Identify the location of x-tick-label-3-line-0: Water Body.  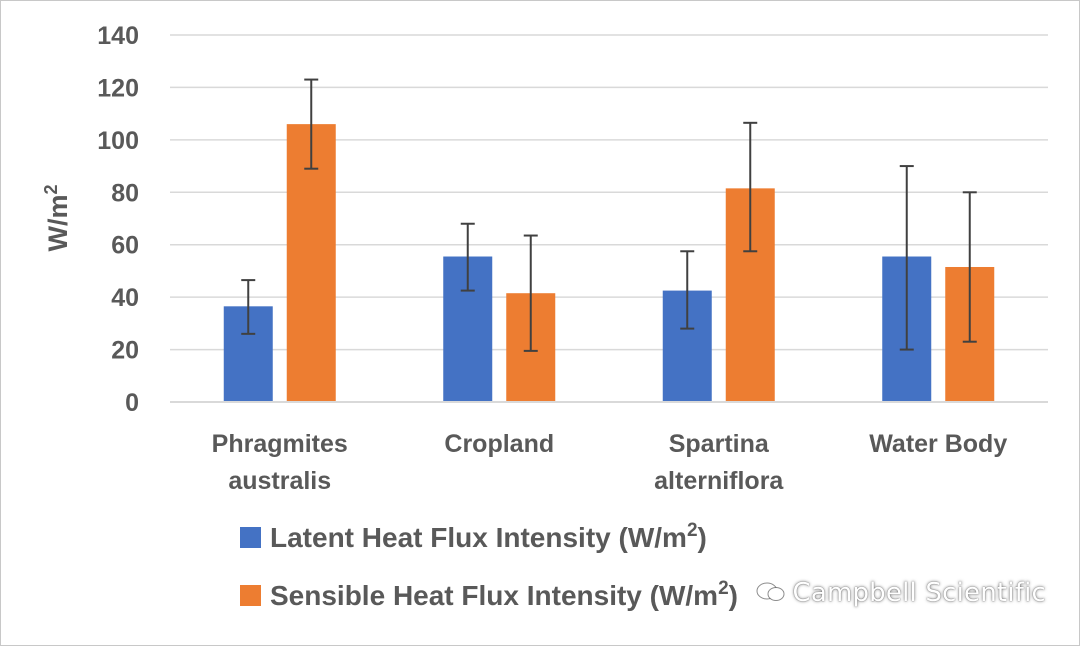
(938, 444).